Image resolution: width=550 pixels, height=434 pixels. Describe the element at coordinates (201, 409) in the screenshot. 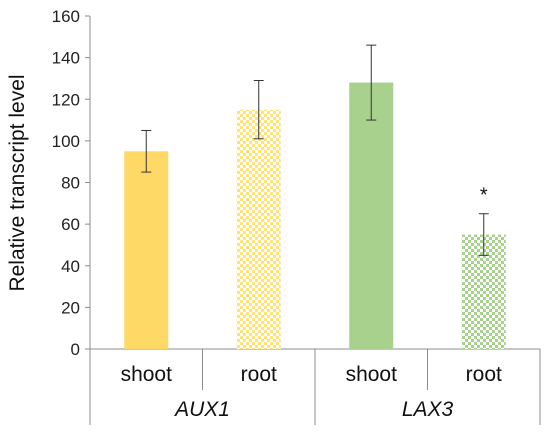

I see `group-label: AUX1` at that location.